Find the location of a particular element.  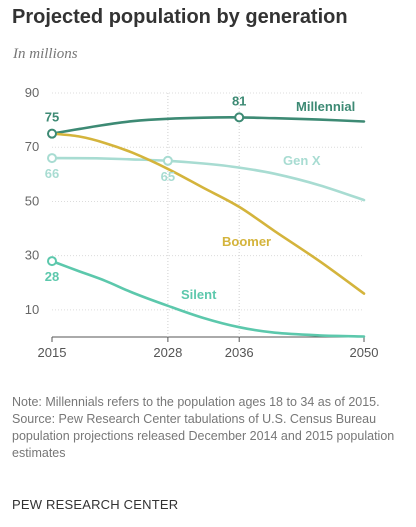

data-label: 81 is located at coordinates (239, 100).